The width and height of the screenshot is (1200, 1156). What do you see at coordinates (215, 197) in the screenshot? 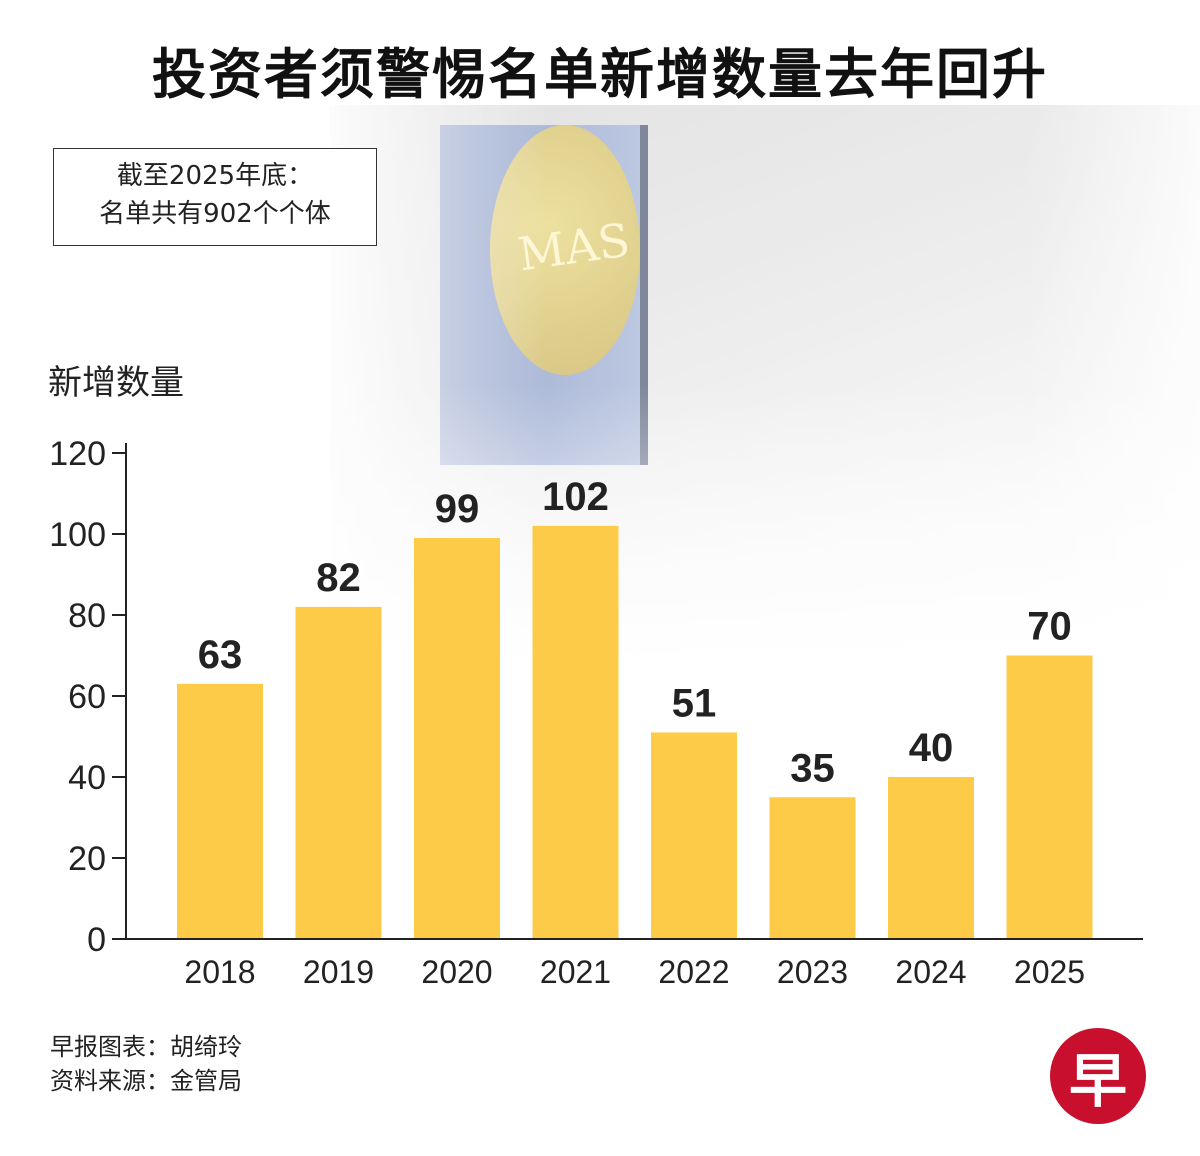
I see `note-box: 截至2025年底： 名单共有902个个体` at bounding box center [215, 197].